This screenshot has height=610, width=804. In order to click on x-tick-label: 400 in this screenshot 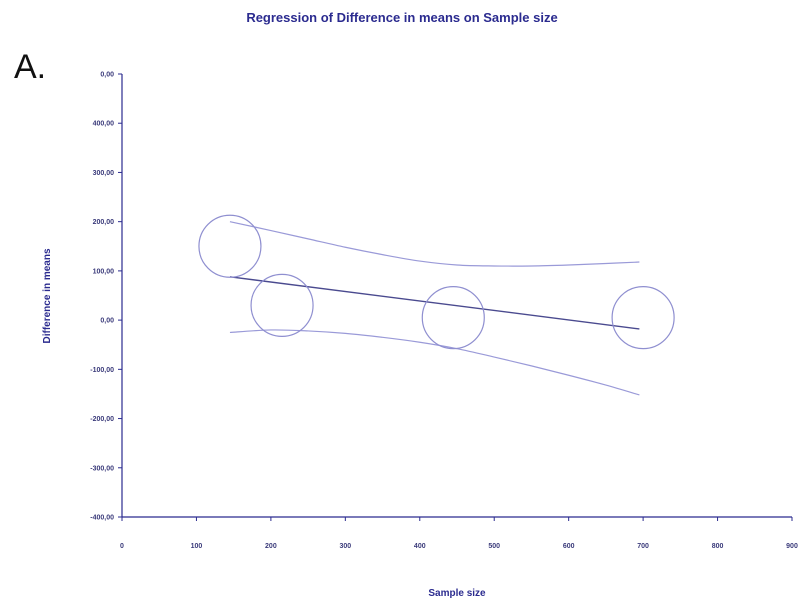, I will do `click(420, 546)`.